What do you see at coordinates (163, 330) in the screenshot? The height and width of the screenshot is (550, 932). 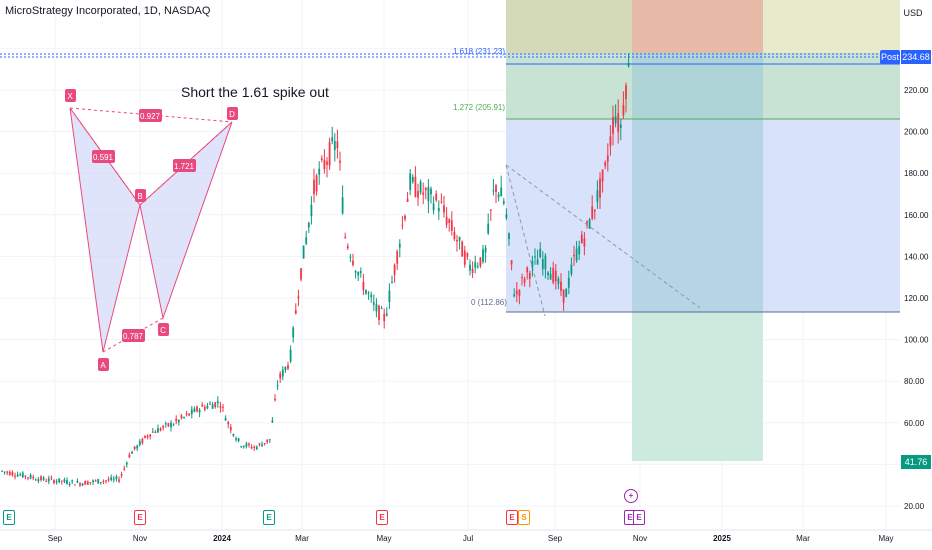 I see `pattern-point-label: C` at bounding box center [163, 330].